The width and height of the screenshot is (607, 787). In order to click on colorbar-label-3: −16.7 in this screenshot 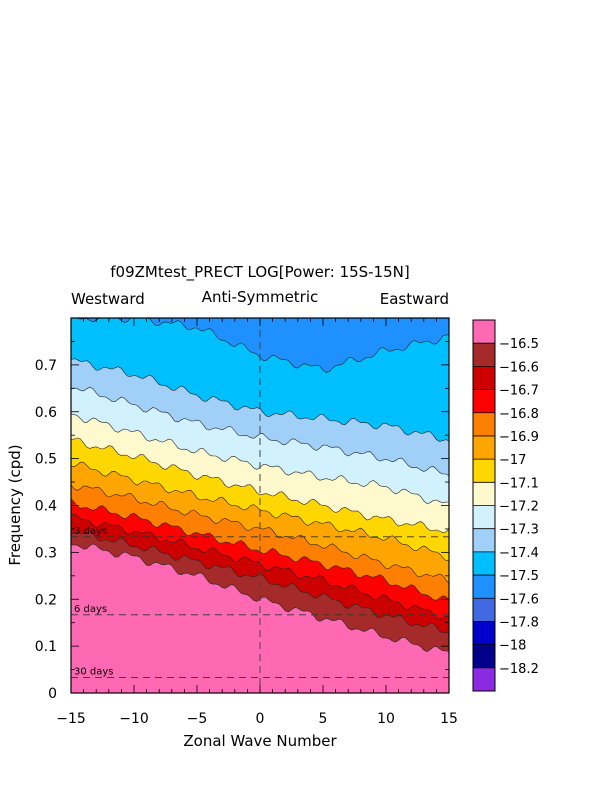, I will do `click(519, 391)`.